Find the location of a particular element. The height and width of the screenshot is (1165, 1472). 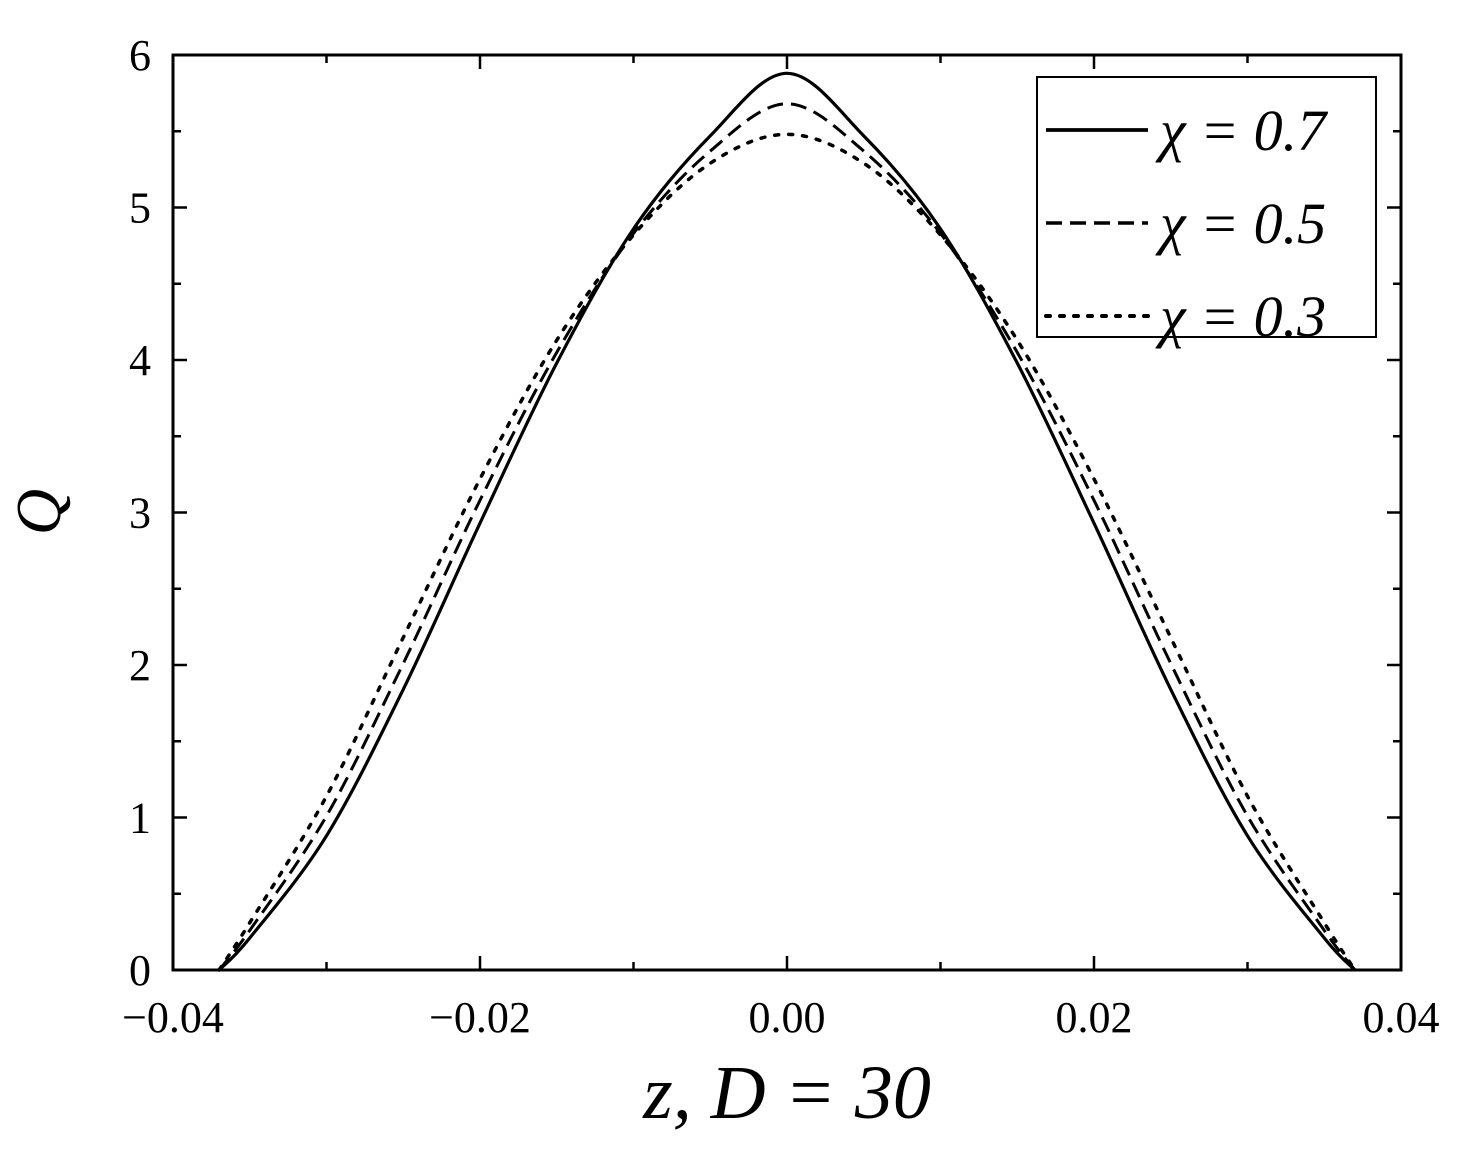

legend-label: χ = 0.3 is located at coordinates (1240, 316).